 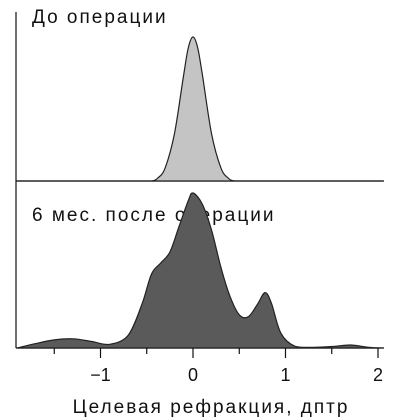 What do you see at coordinates (218, 366) in the screenshot?
I see `x-axis-ticks: −1 0 1 2` at bounding box center [218, 366].